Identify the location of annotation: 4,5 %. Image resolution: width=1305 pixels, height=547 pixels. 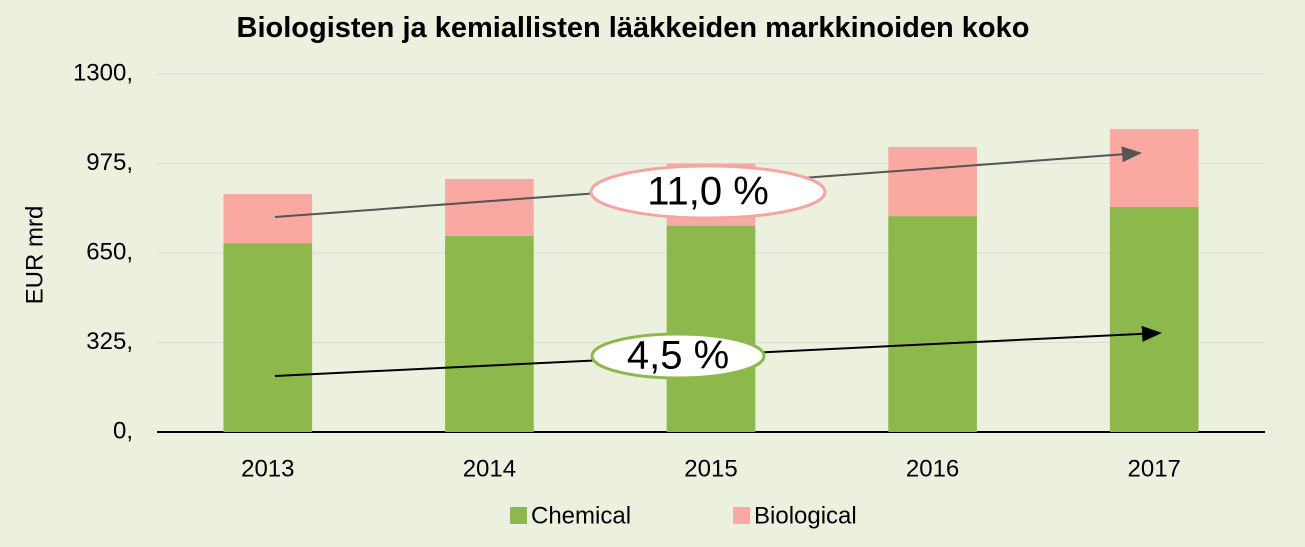
(678, 356).